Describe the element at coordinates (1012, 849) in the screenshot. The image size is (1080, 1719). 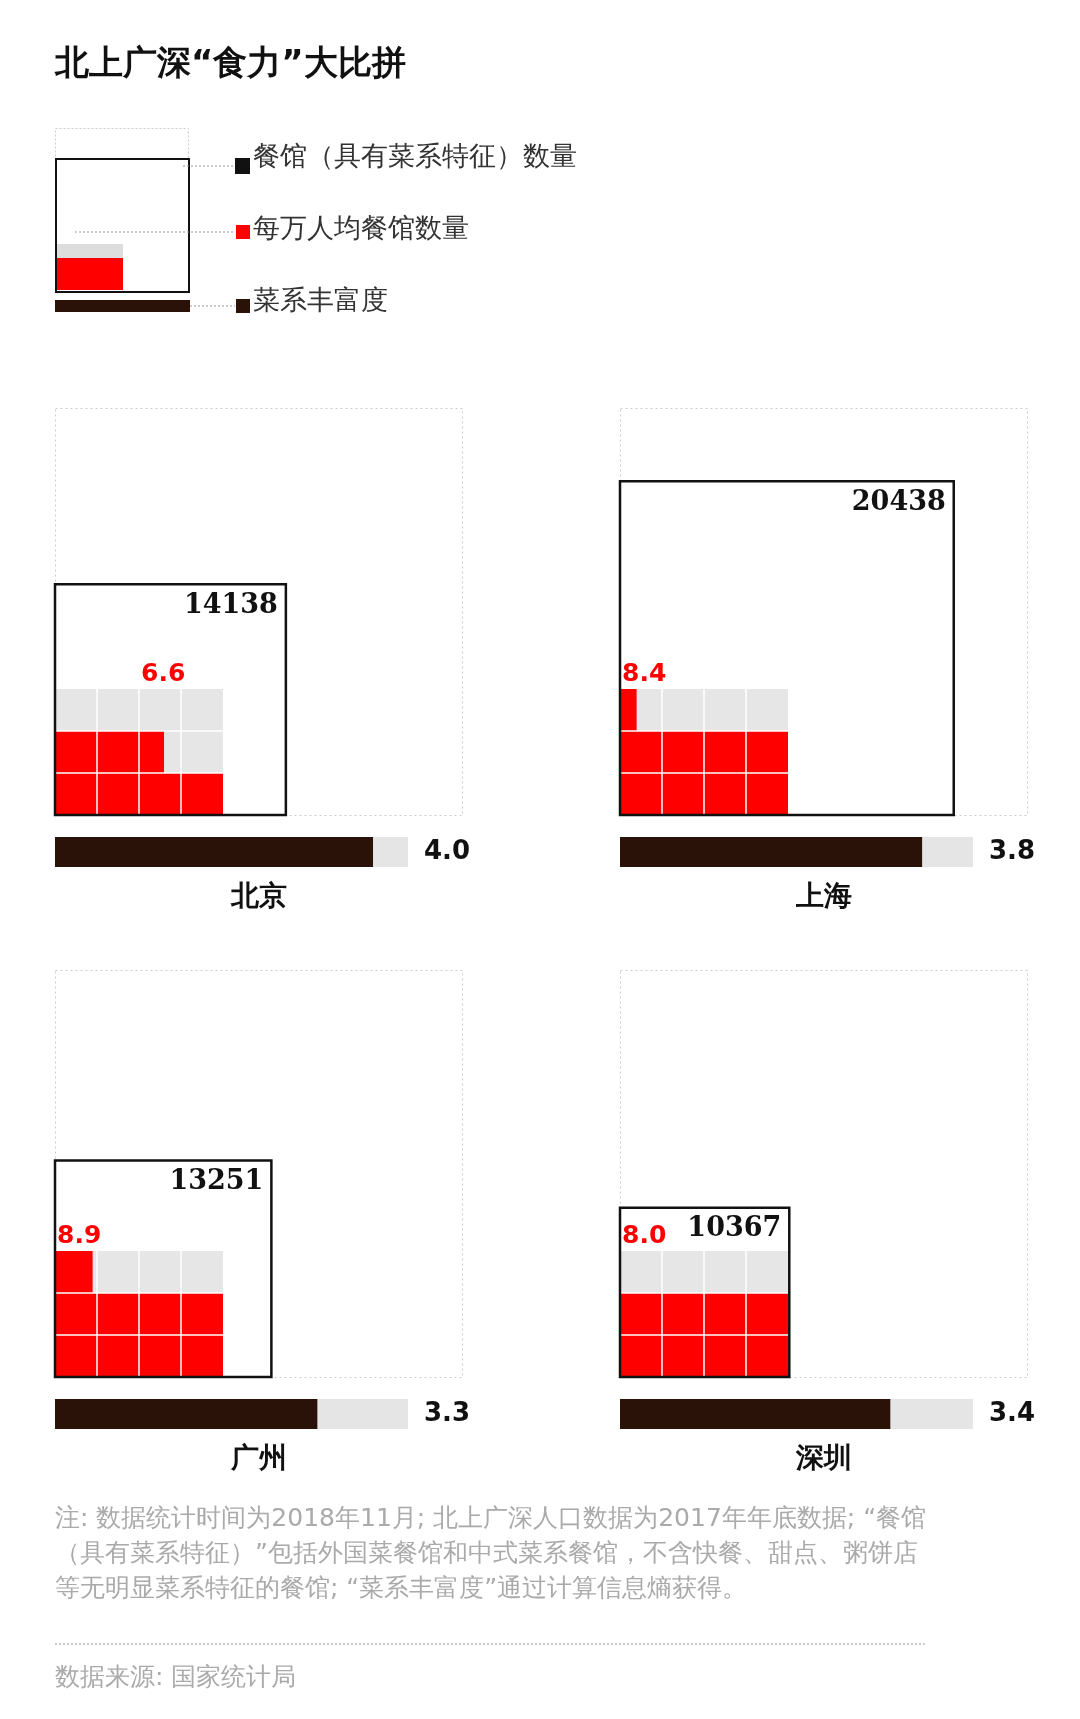
I see `data-label: 3.8` at that location.